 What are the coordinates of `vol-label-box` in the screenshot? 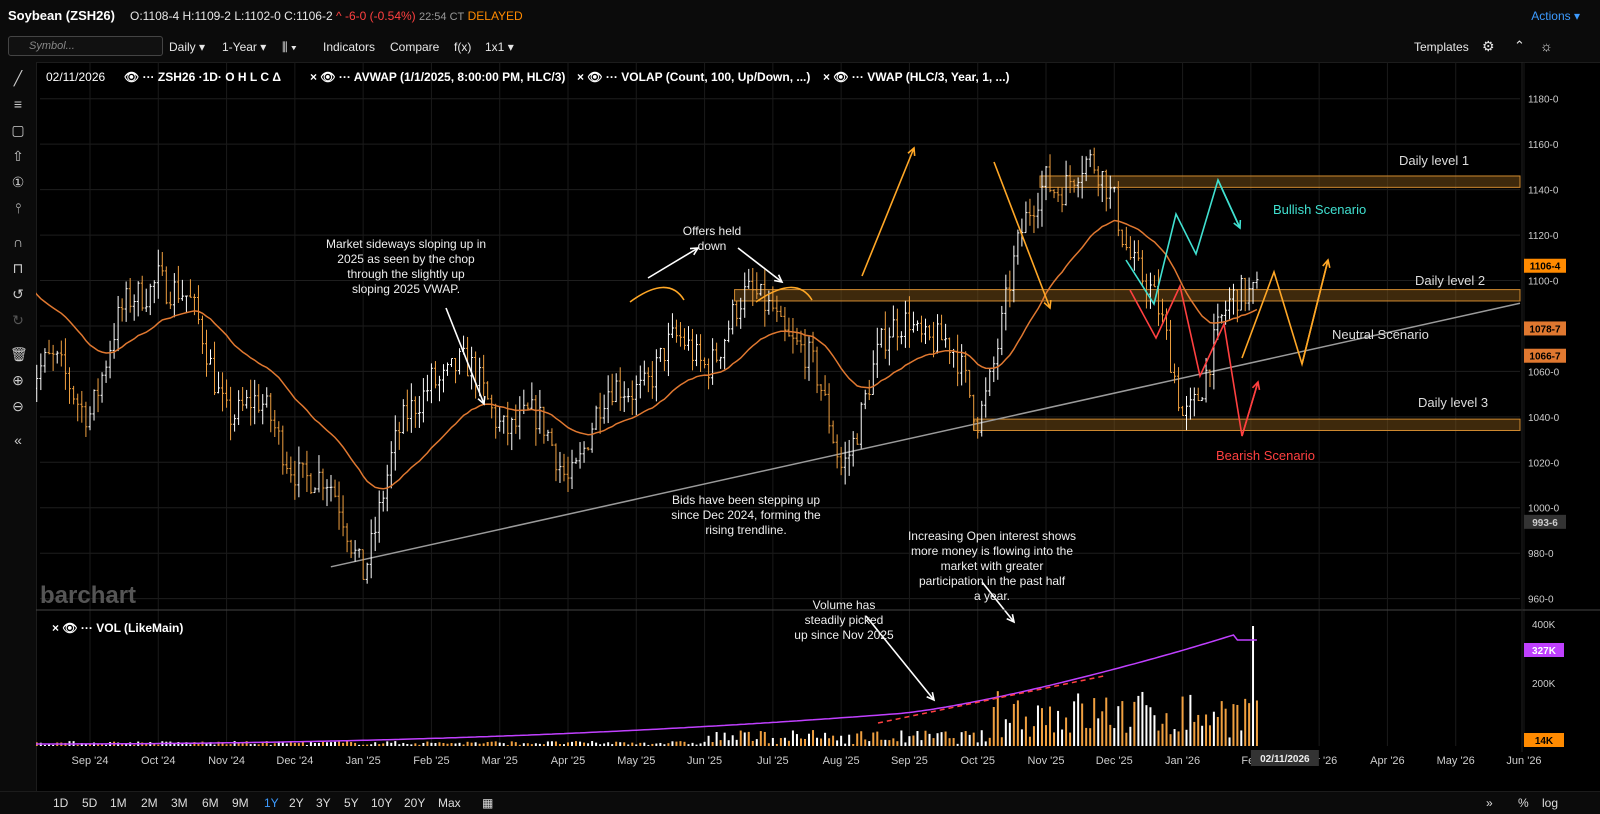 It's located at (1544, 650).